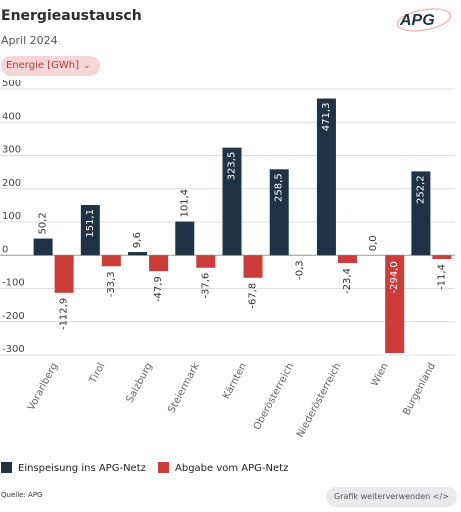  Describe the element at coordinates (6, 467) in the screenshot. I see `legend-swatch-einspeisung` at that location.